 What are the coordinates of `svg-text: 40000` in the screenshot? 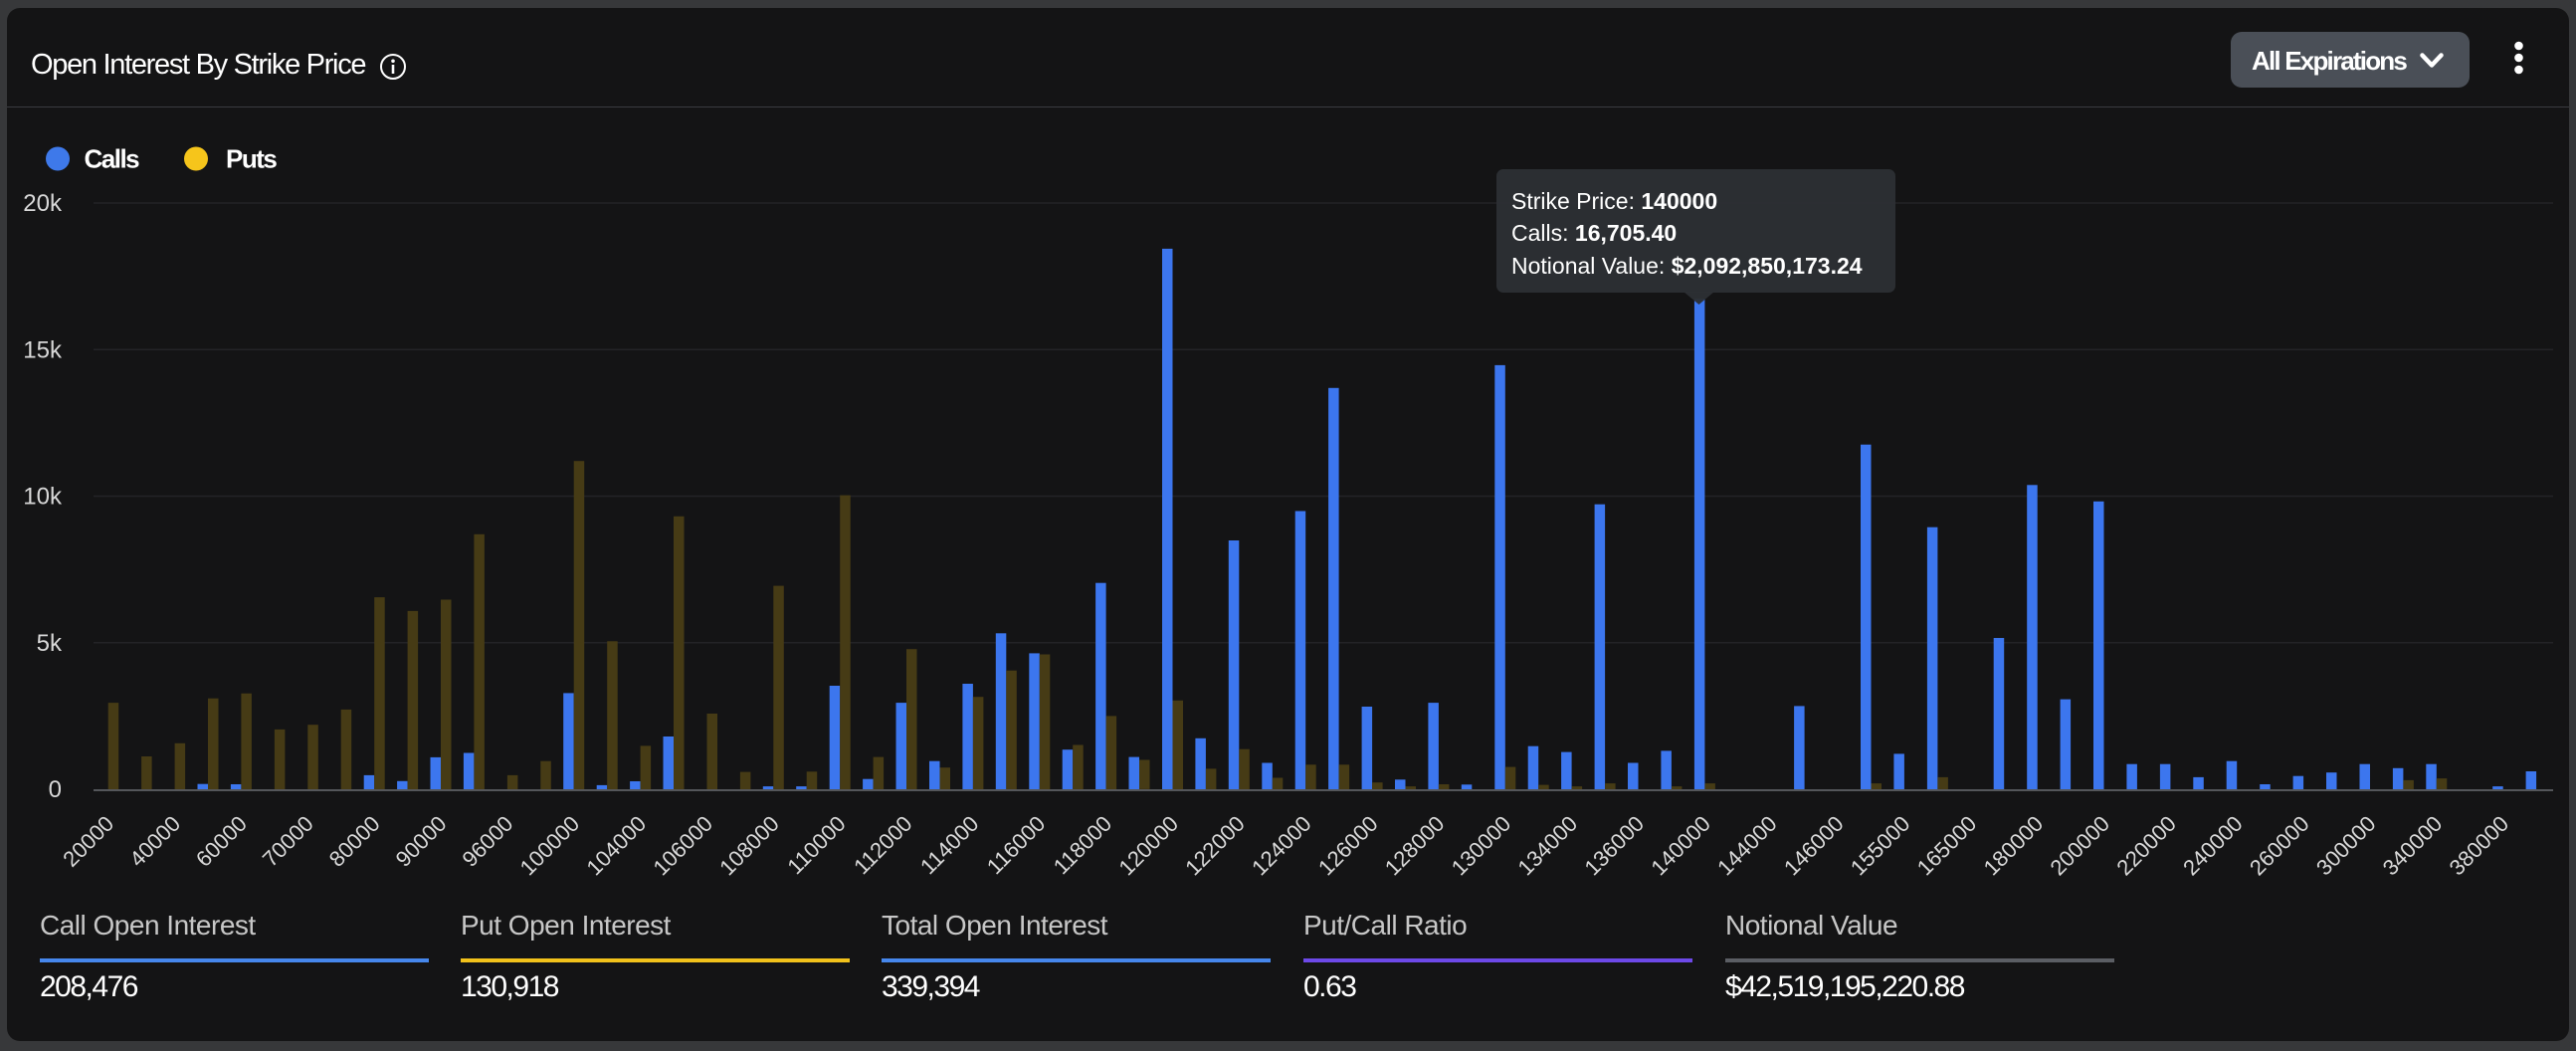 It's located at (154, 842).